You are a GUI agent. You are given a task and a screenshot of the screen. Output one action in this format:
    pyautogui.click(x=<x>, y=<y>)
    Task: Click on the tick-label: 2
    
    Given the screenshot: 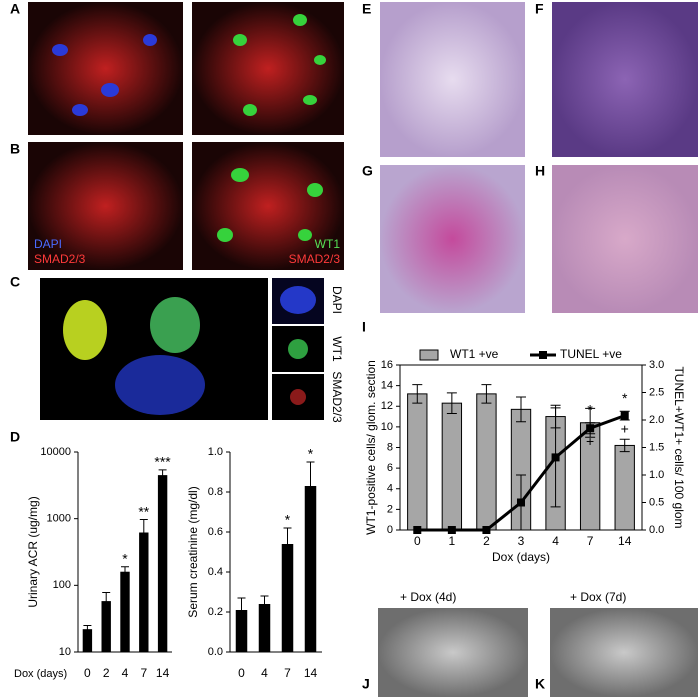 What is the action you would take?
    pyautogui.click(x=390, y=509)
    